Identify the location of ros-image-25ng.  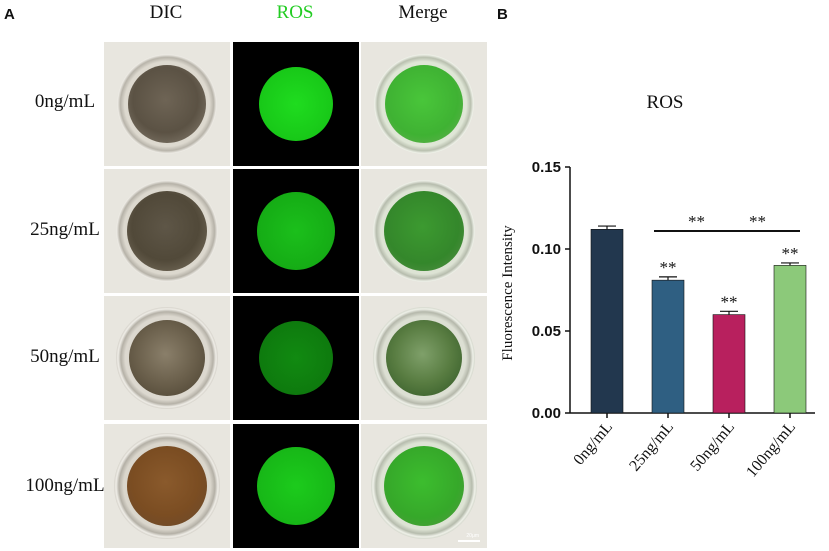
(296, 231).